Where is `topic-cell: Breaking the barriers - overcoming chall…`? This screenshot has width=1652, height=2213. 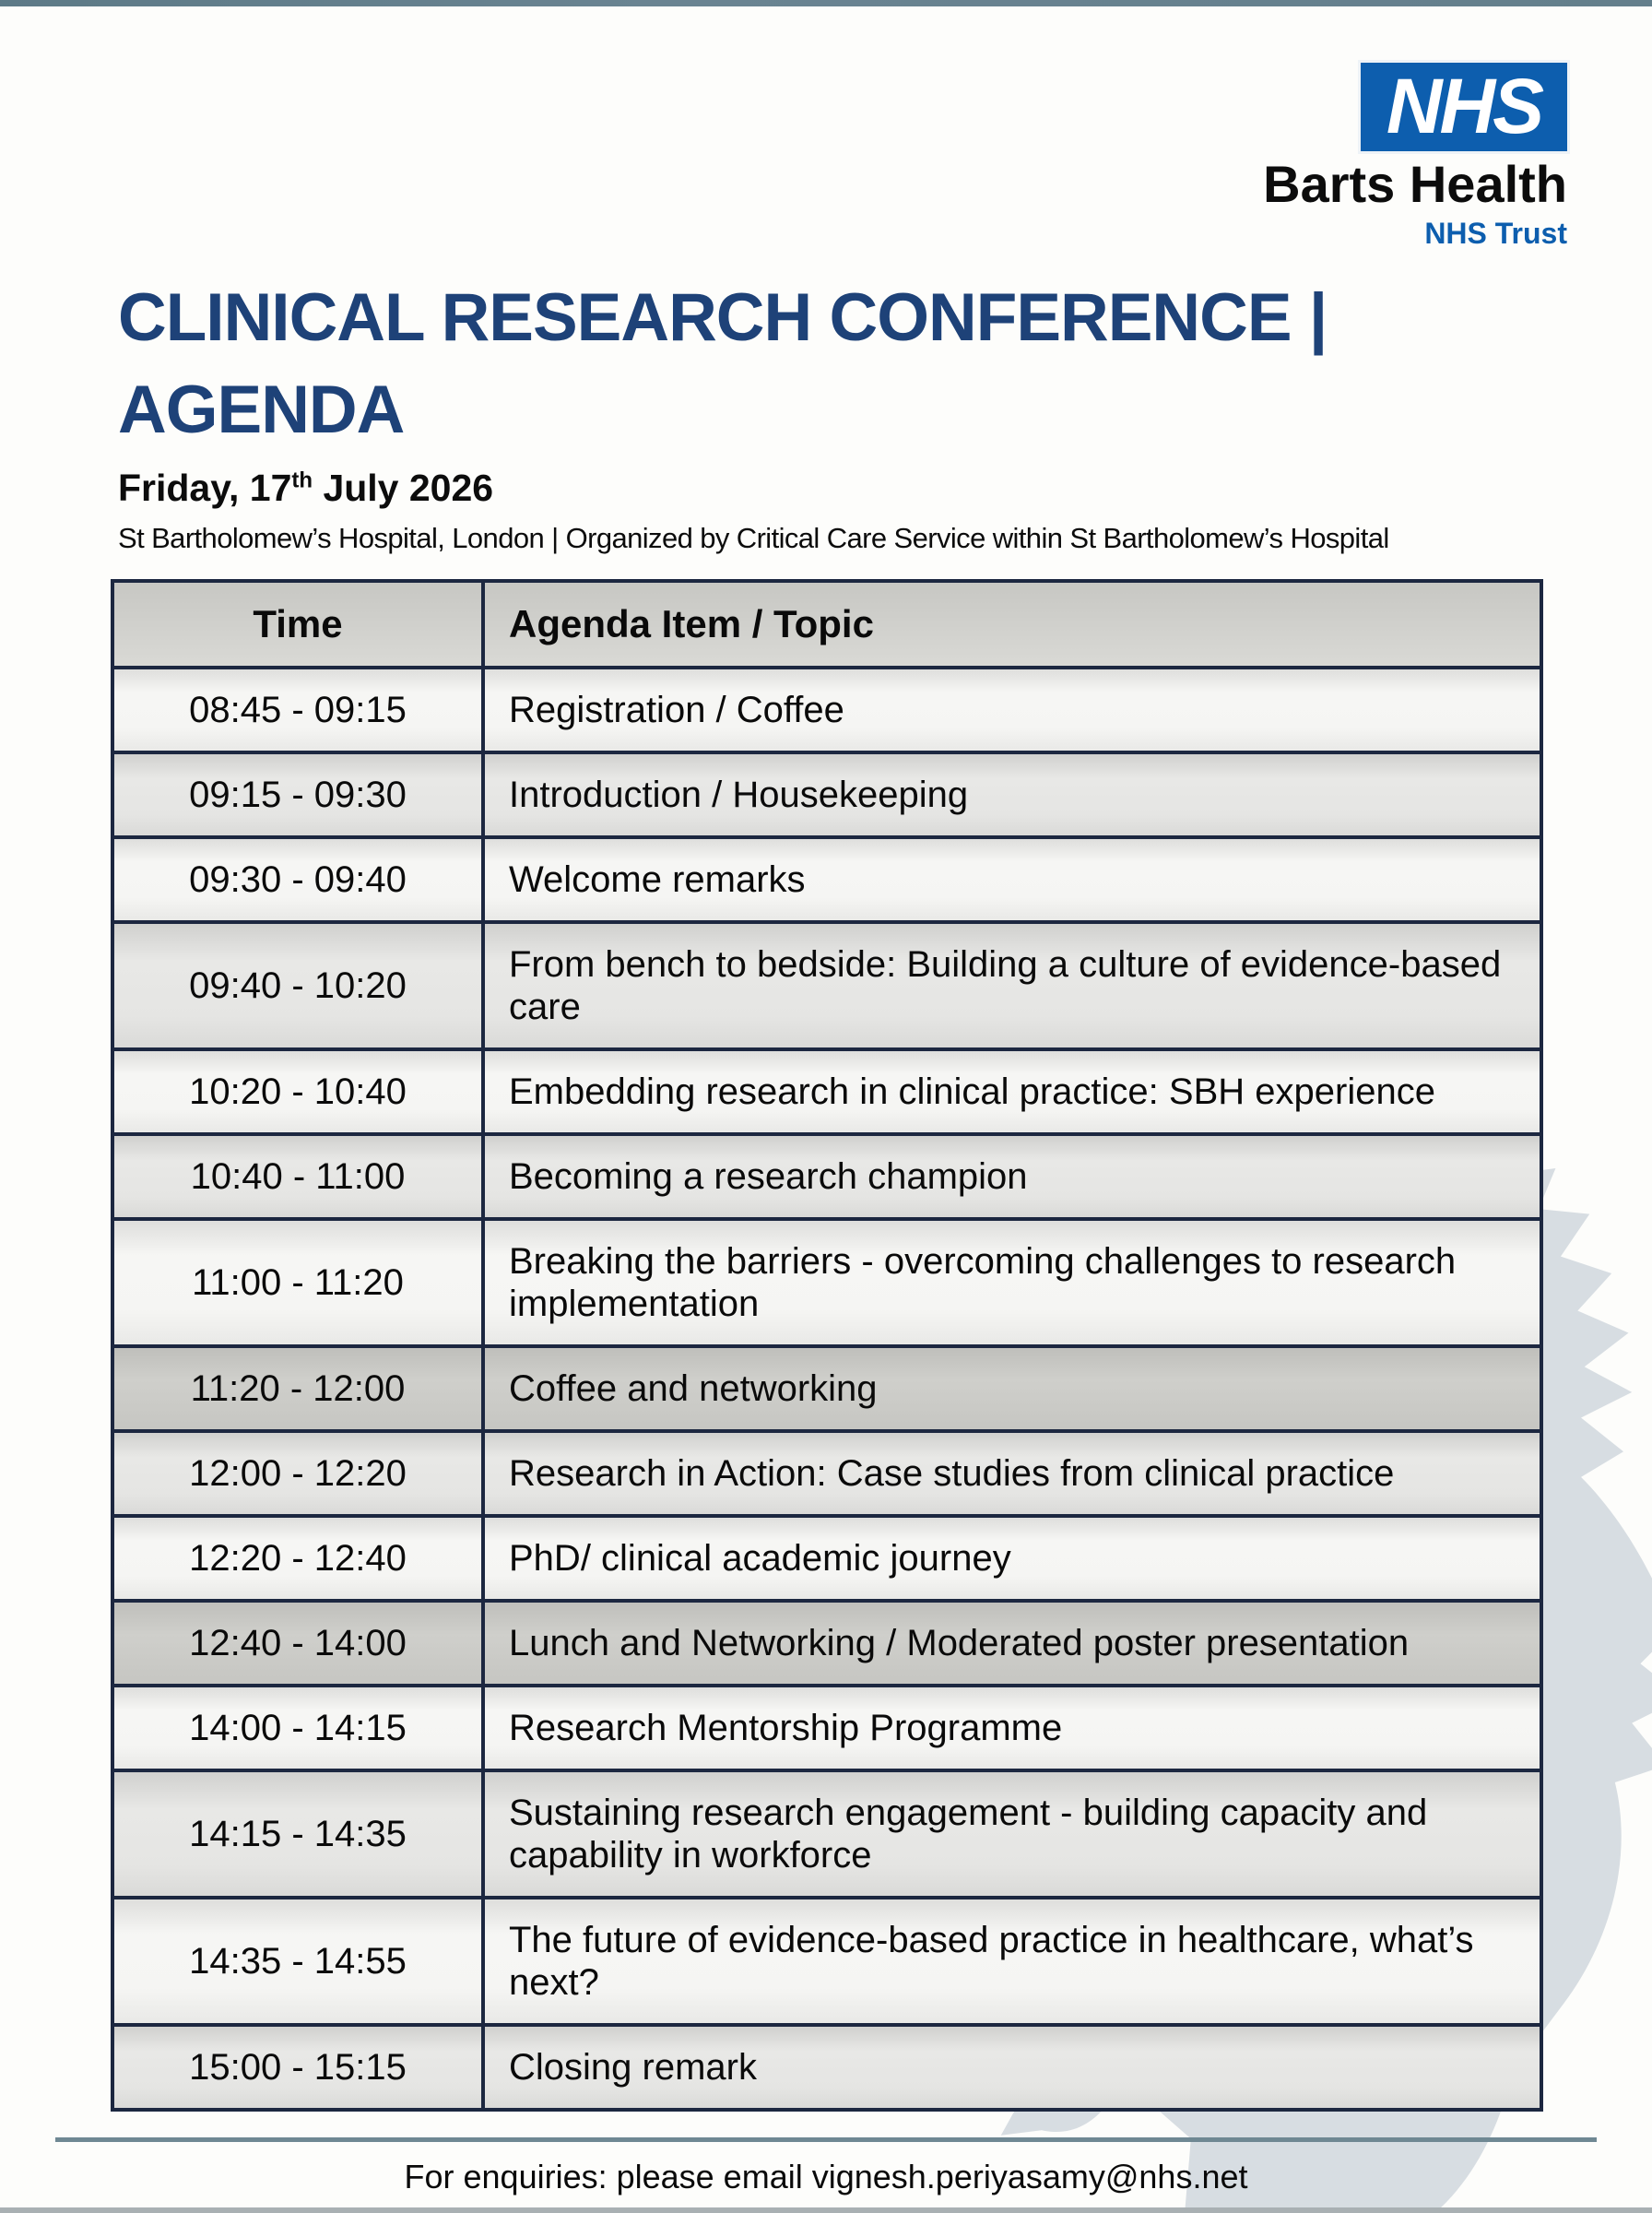
topic-cell: Breaking the barriers - overcoming chall… is located at coordinates (1012, 1283).